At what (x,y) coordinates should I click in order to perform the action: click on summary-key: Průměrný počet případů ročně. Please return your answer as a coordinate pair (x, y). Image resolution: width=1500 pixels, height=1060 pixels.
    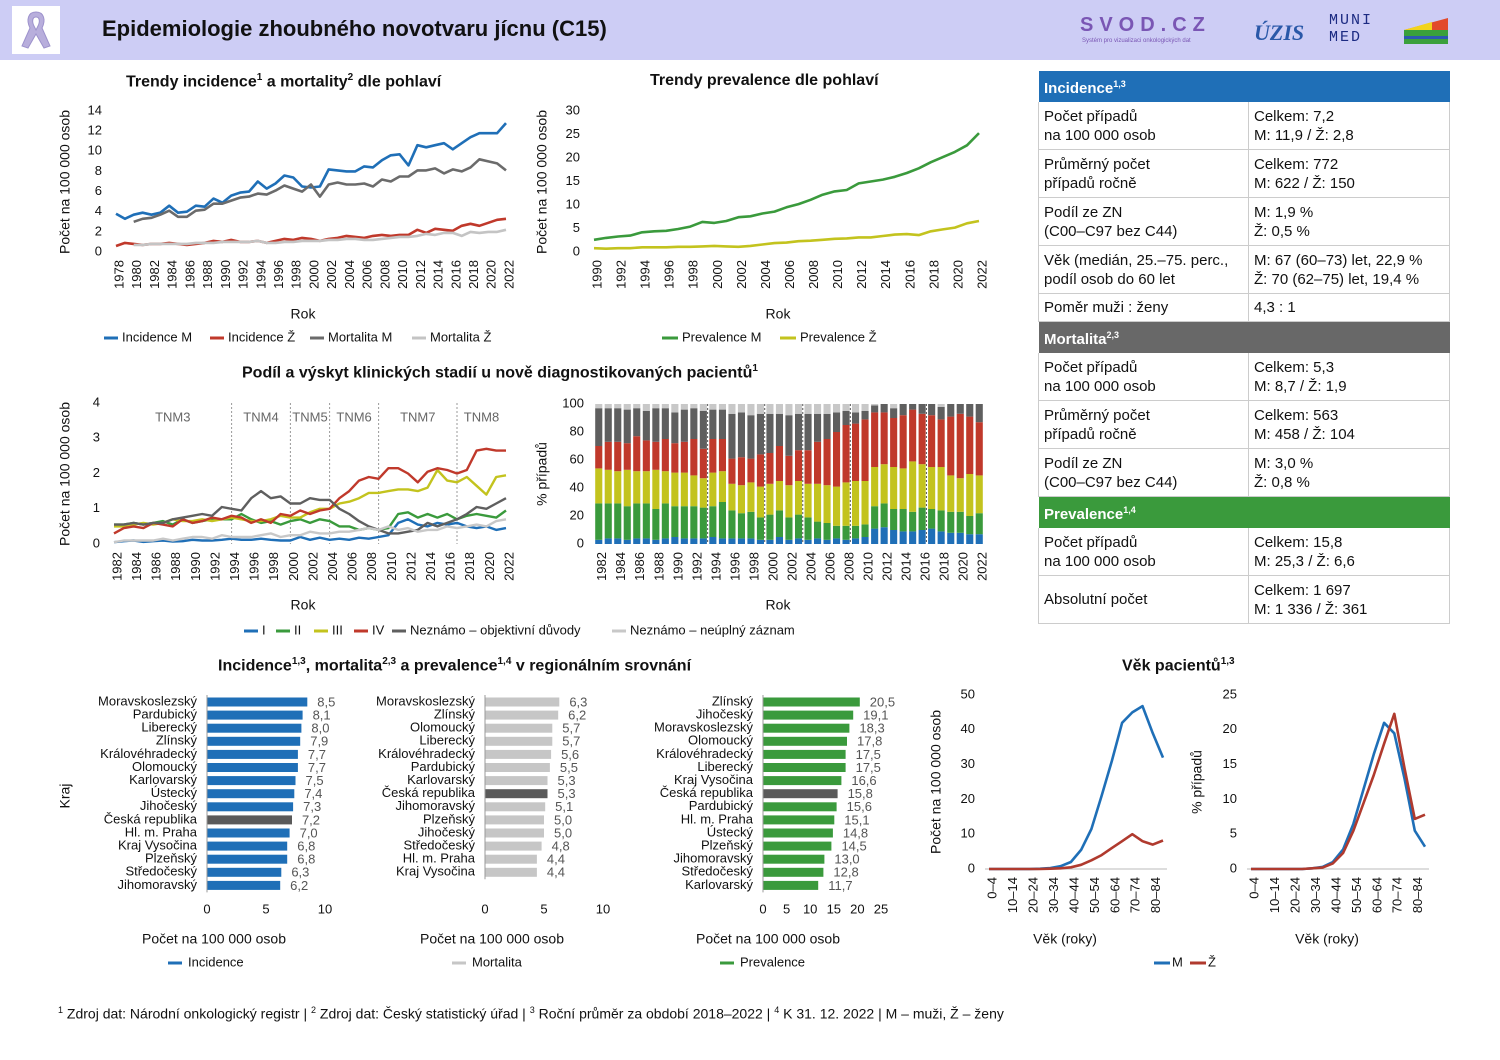
    Looking at the image, I should click on (1143, 173).